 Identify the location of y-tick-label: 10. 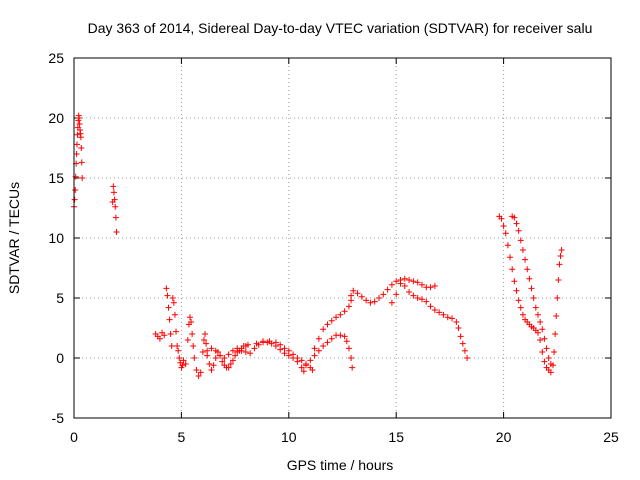
(56, 238).